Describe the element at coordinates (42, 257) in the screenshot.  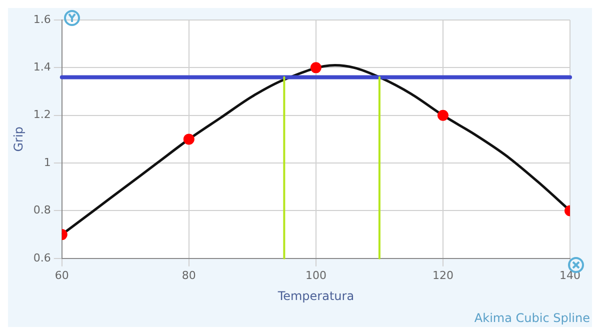
I see `y-tick-label: 0.6` at that location.